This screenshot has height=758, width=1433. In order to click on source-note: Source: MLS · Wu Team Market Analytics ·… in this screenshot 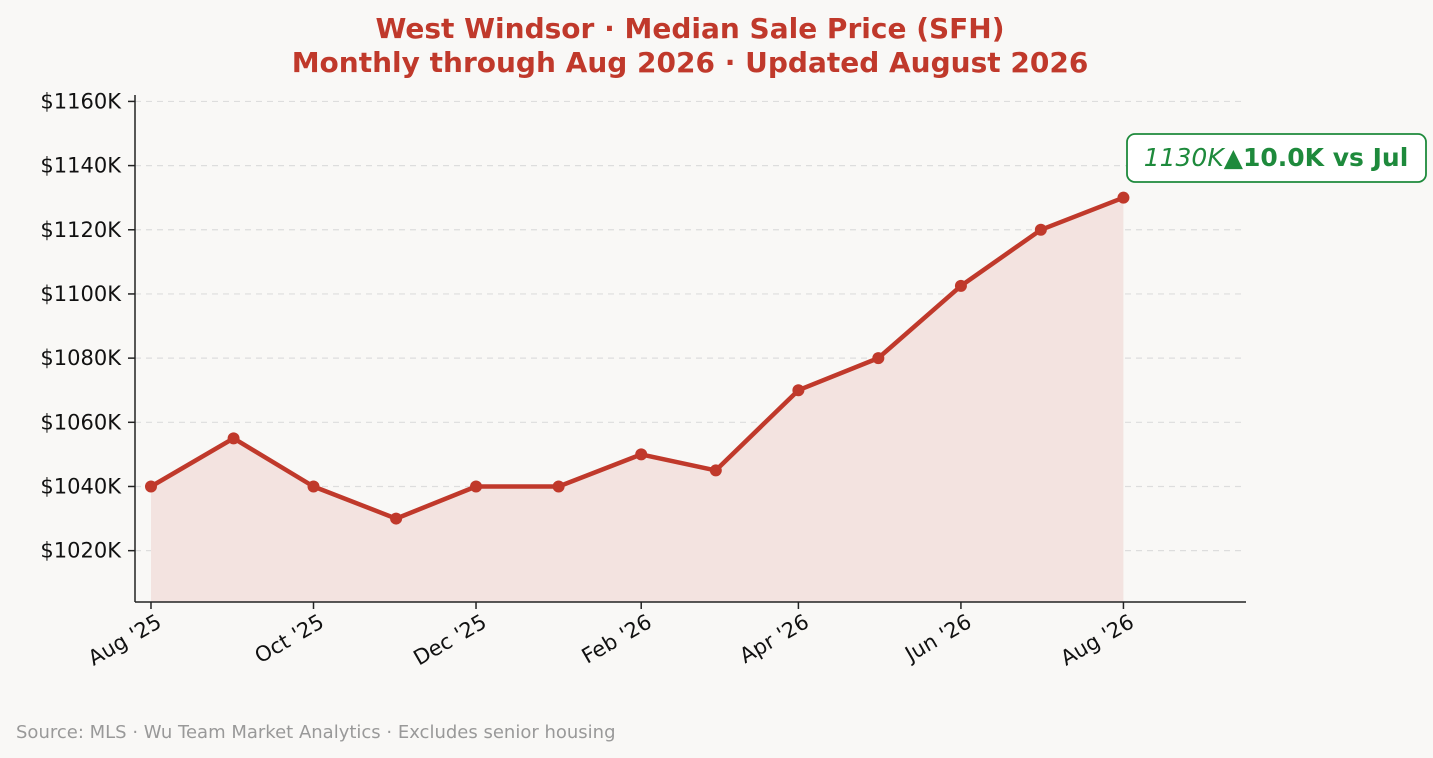, I will do `click(316, 732)`.